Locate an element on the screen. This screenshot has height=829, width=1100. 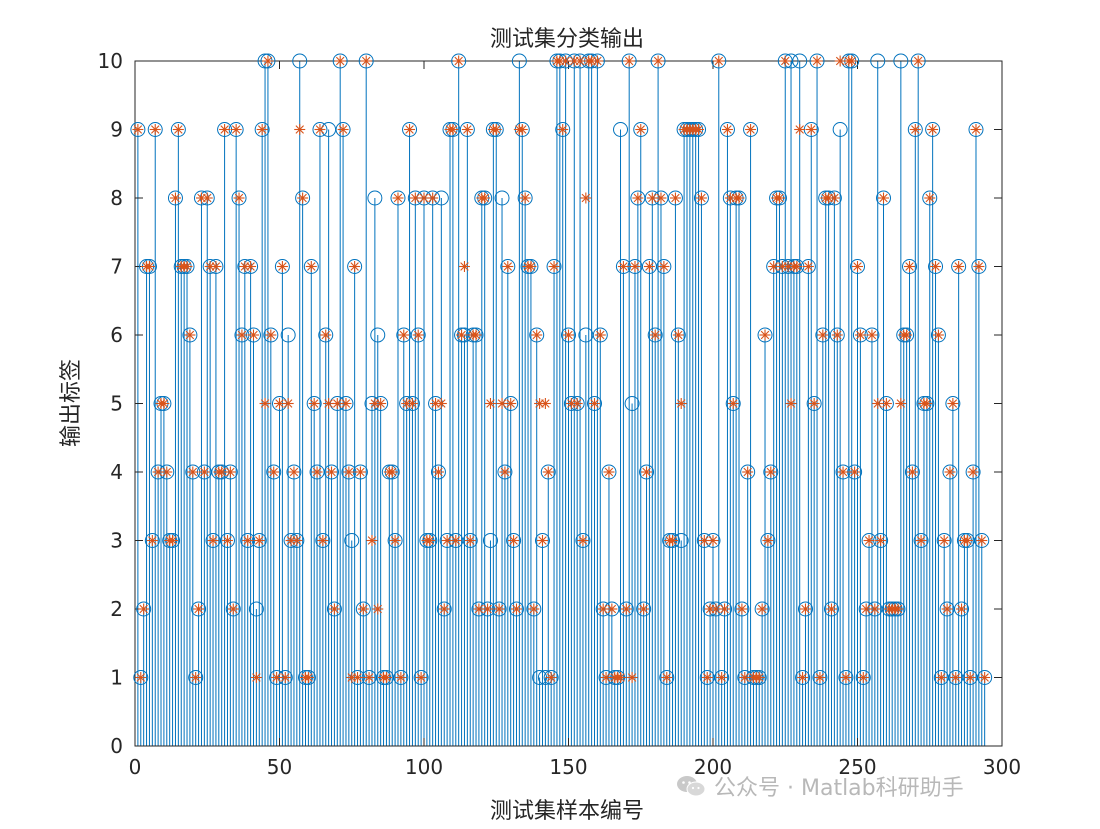
y-tick-label: 10 is located at coordinates (110, 61).